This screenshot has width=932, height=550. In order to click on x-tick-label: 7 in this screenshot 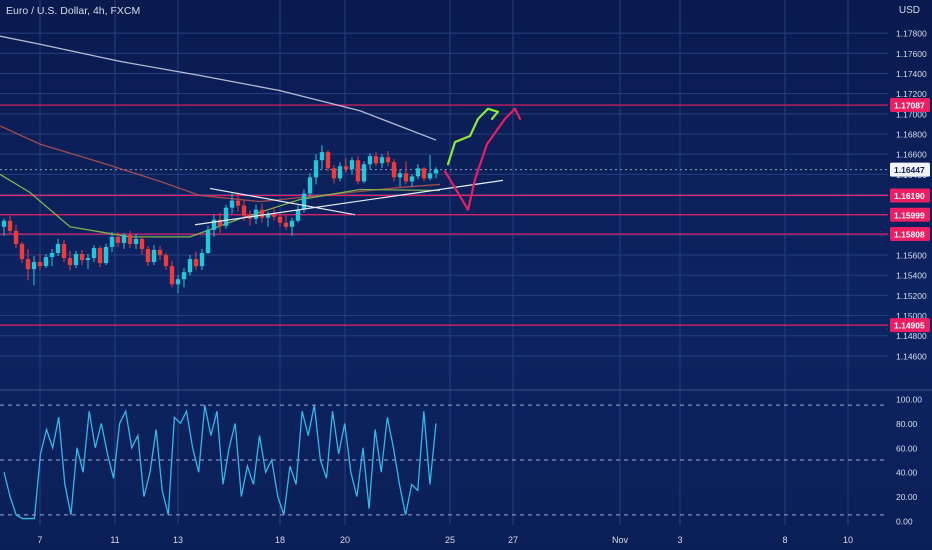, I will do `click(39, 540)`.